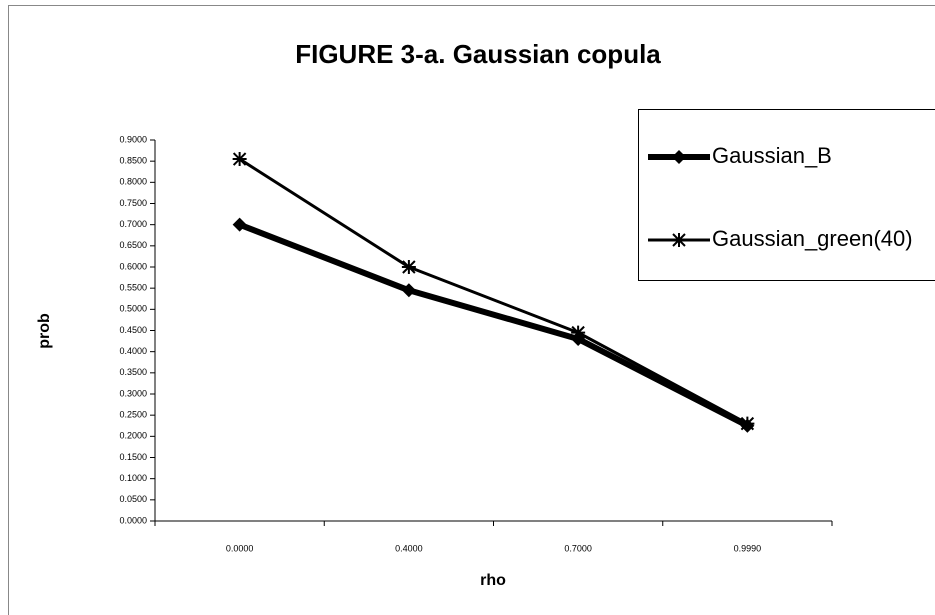 The image size is (935, 615). I want to click on y-axis-label: prob, so click(44, 331).